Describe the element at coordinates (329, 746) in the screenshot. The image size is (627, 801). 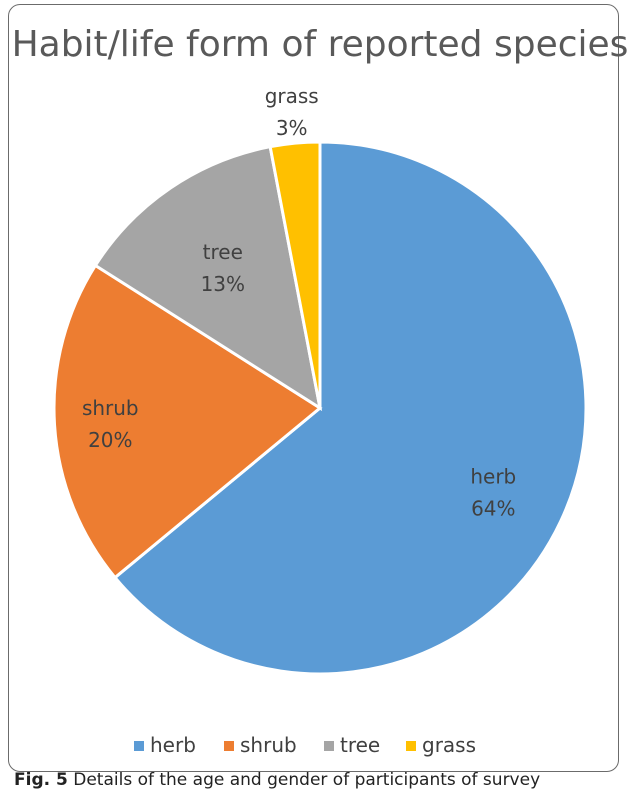
I see `legend-swatch-tree` at that location.